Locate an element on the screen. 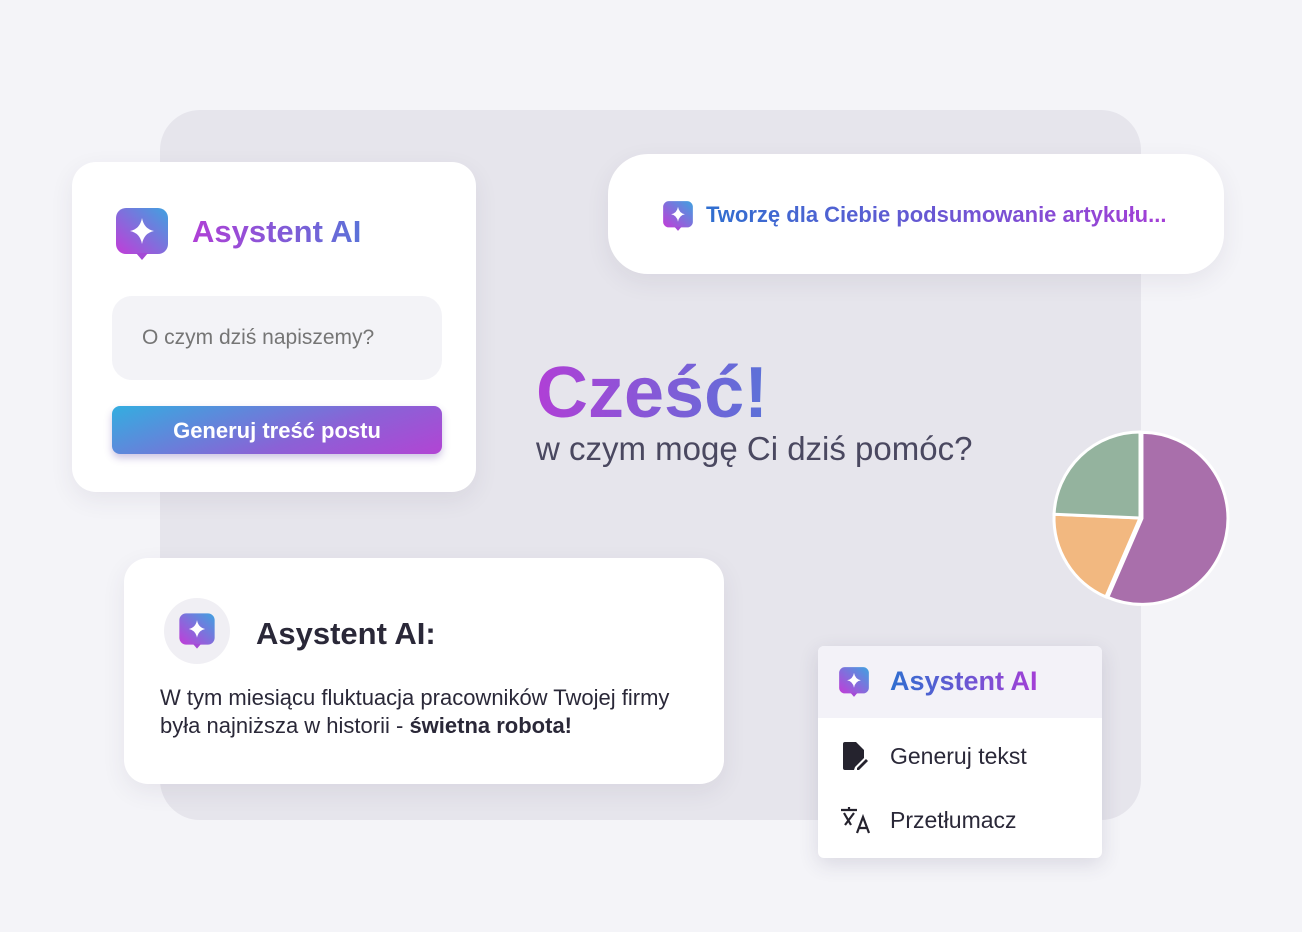  assistant-card: Asystent AI Generuj treść postu is located at coordinates (274, 327).